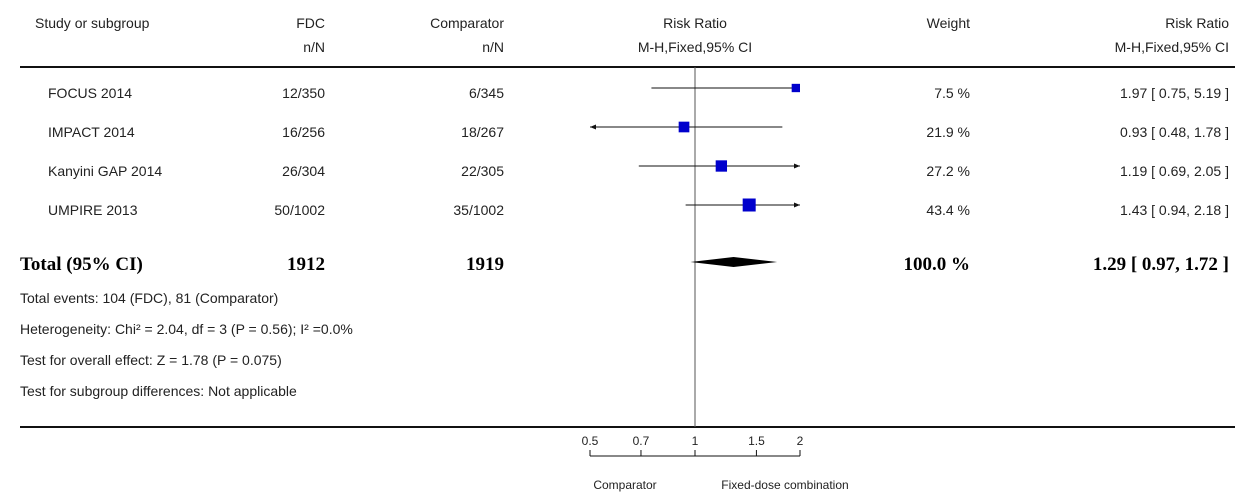 The image size is (1235, 494). I want to click on x-tick-label: 1, so click(695, 441).